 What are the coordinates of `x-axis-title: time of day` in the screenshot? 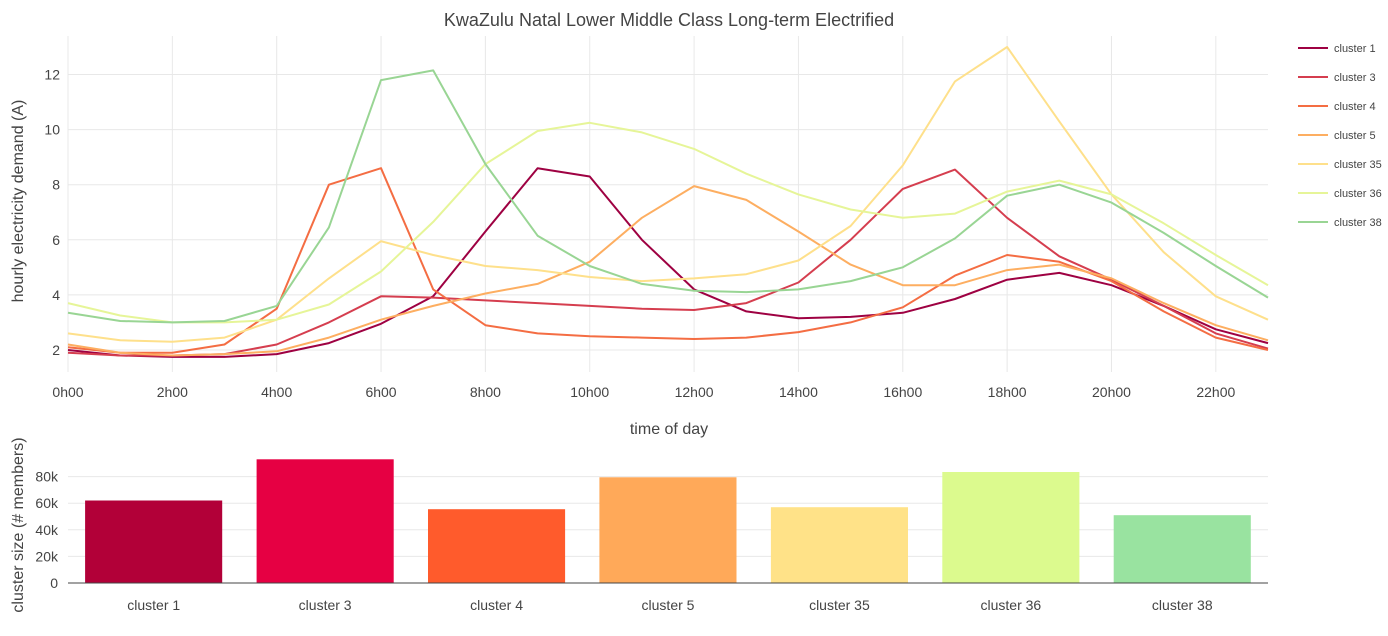 It's located at (669, 429).